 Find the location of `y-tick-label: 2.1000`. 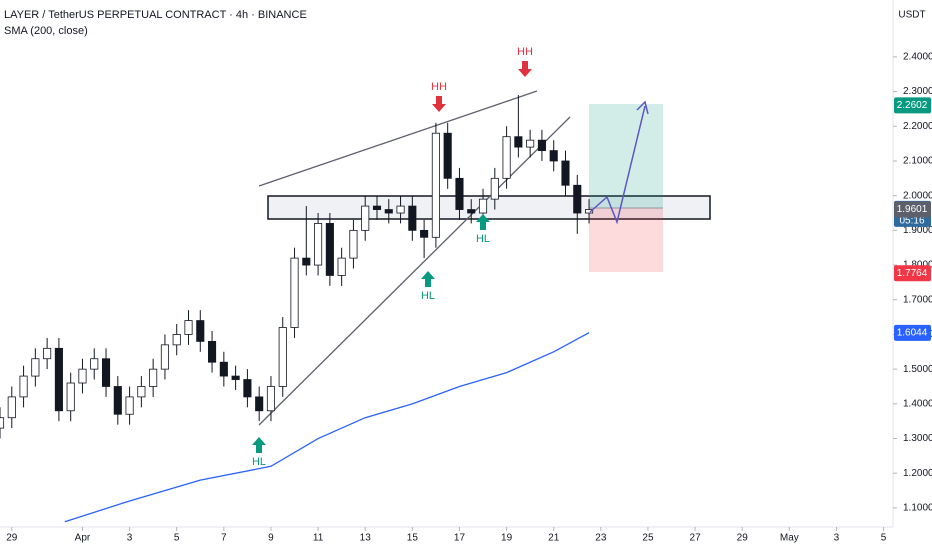

y-tick-label: 2.1000 is located at coordinates (917, 161).